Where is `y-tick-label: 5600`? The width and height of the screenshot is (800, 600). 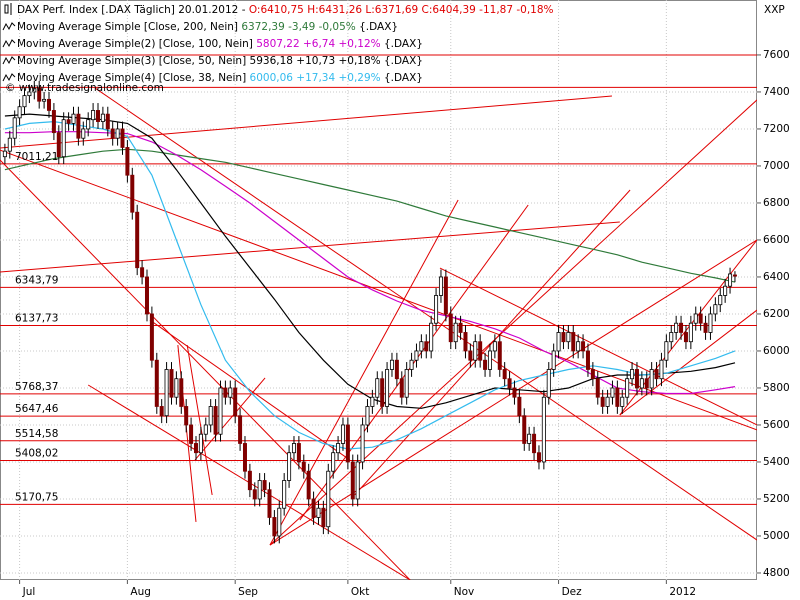 y-tick-label: 5600 is located at coordinates (776, 425).